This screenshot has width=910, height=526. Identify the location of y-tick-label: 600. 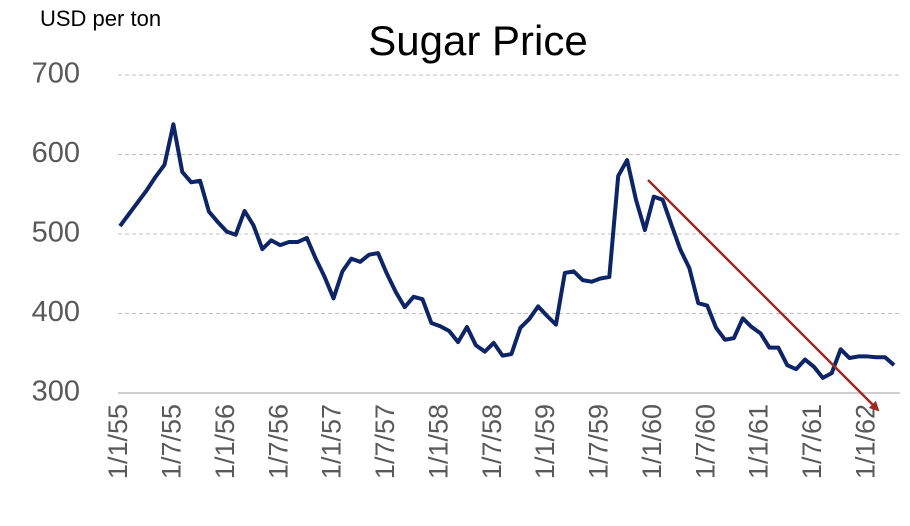
(56, 153).